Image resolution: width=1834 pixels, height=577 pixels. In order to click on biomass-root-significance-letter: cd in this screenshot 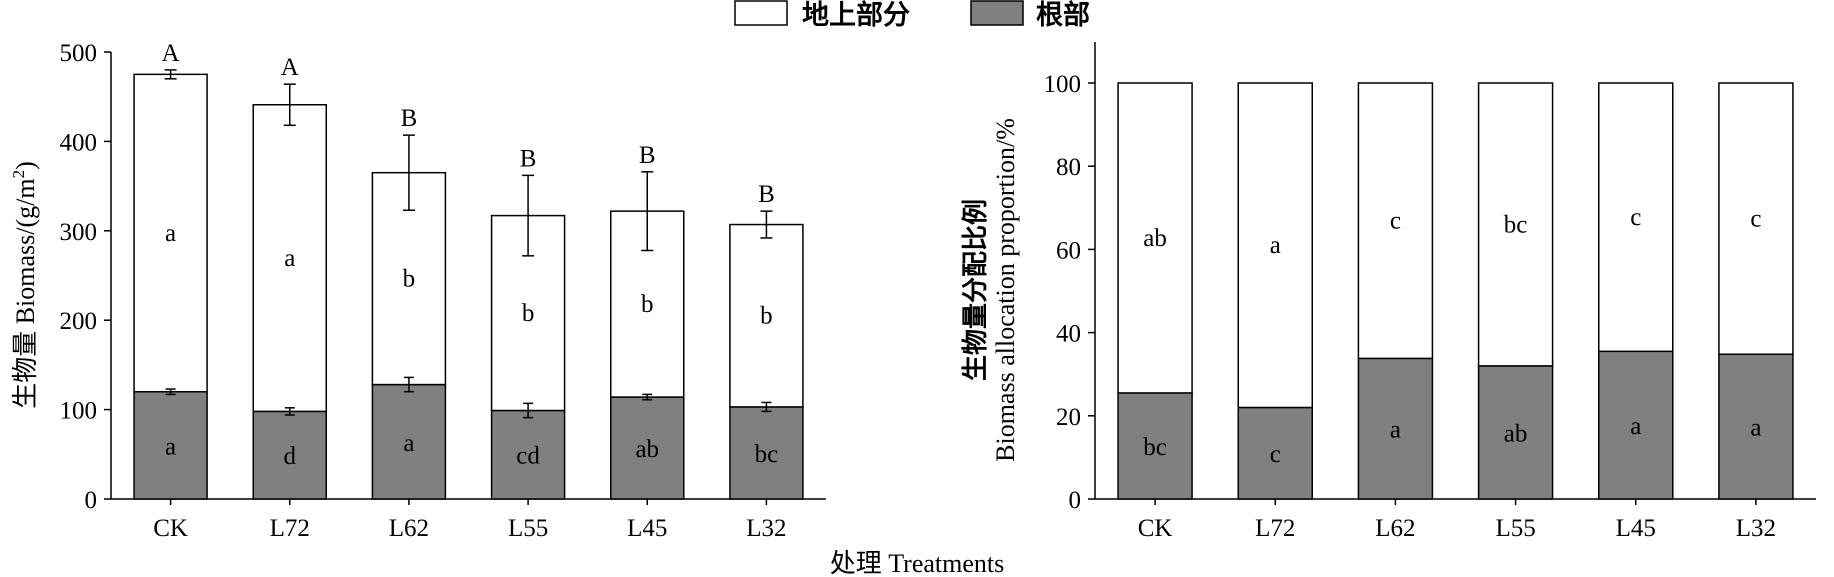, I will do `click(528, 456)`.